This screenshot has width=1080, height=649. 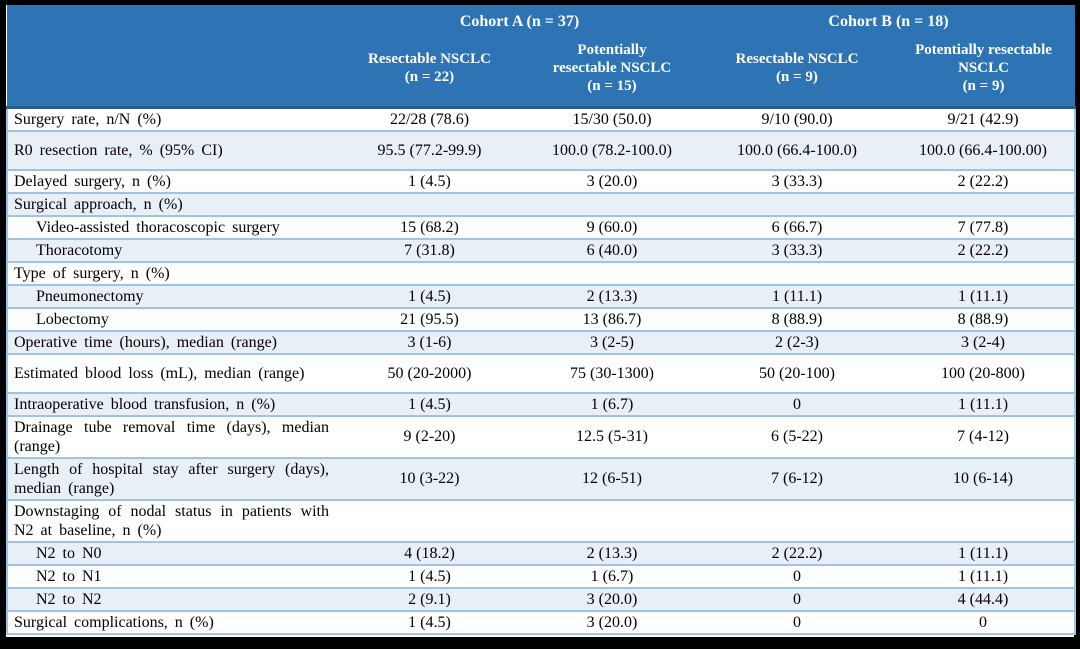 I want to click on row-label: Intraoperative blood transfusion, n (%), so click(x=171, y=404).